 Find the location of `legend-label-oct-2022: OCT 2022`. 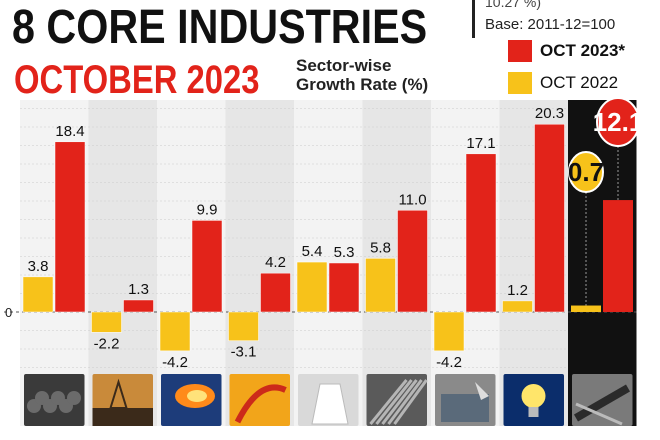

legend-label-oct-2022: OCT 2022 is located at coordinates (579, 82).